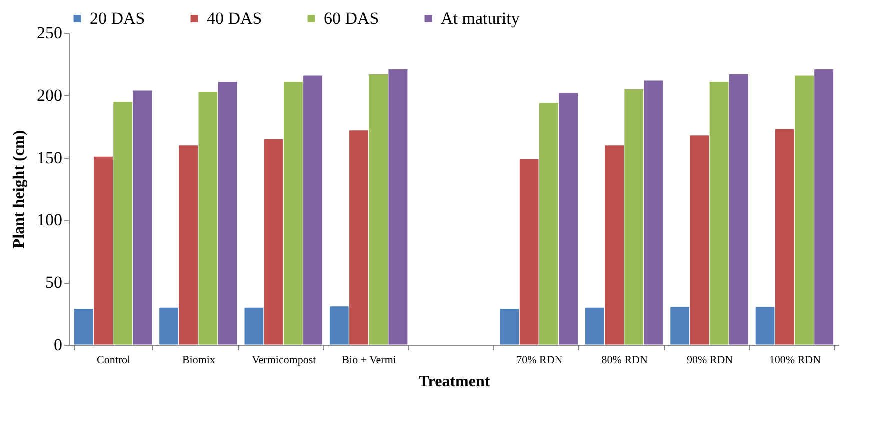 The image size is (871, 441). What do you see at coordinates (454, 382) in the screenshot?
I see `x-axis-title: Treatment` at bounding box center [454, 382].